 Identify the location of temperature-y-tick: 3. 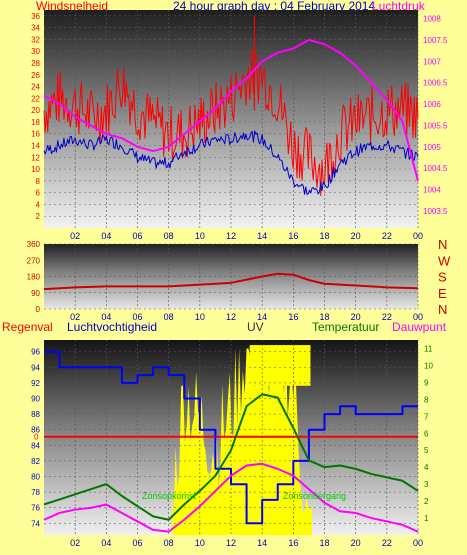
(426, 484).